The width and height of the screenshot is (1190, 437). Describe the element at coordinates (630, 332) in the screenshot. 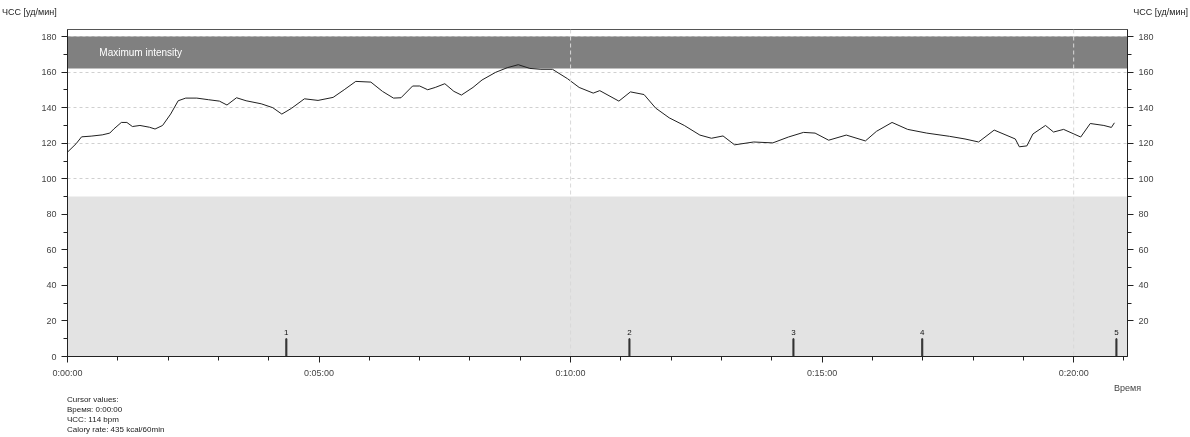

I see `series-label: 2` at that location.